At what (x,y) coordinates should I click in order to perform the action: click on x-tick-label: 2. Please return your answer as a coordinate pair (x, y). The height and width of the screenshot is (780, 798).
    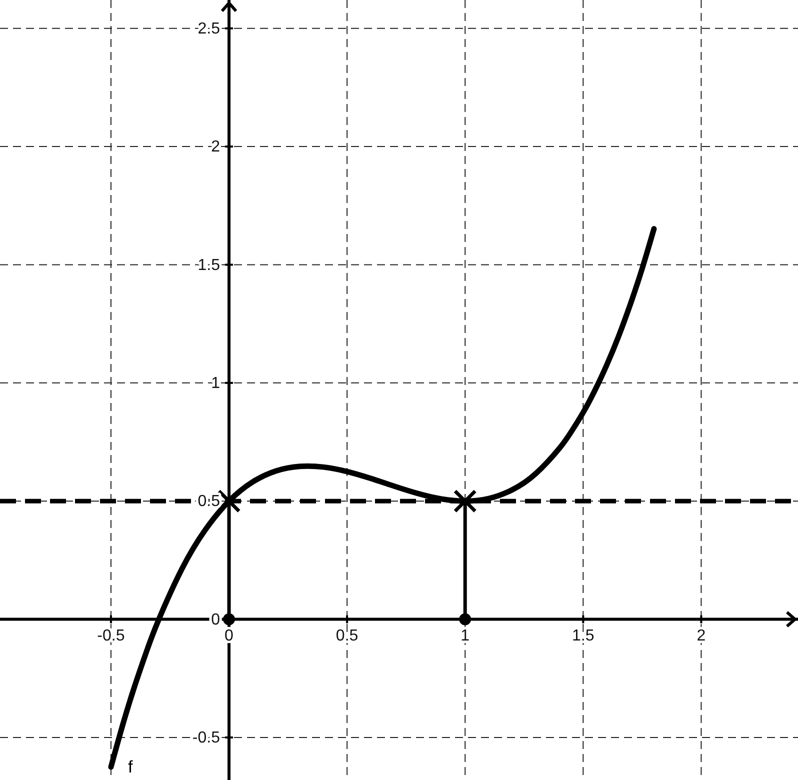
    Looking at the image, I should click on (701, 636).